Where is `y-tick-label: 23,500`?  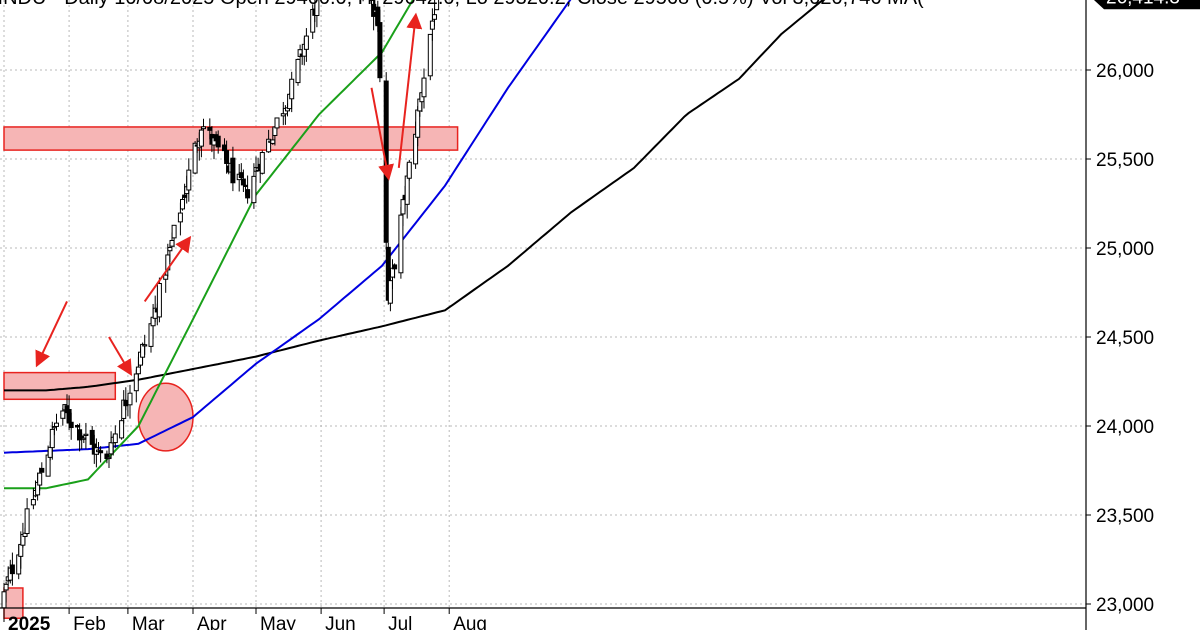 y-tick-label: 23,500 is located at coordinates (1125, 516).